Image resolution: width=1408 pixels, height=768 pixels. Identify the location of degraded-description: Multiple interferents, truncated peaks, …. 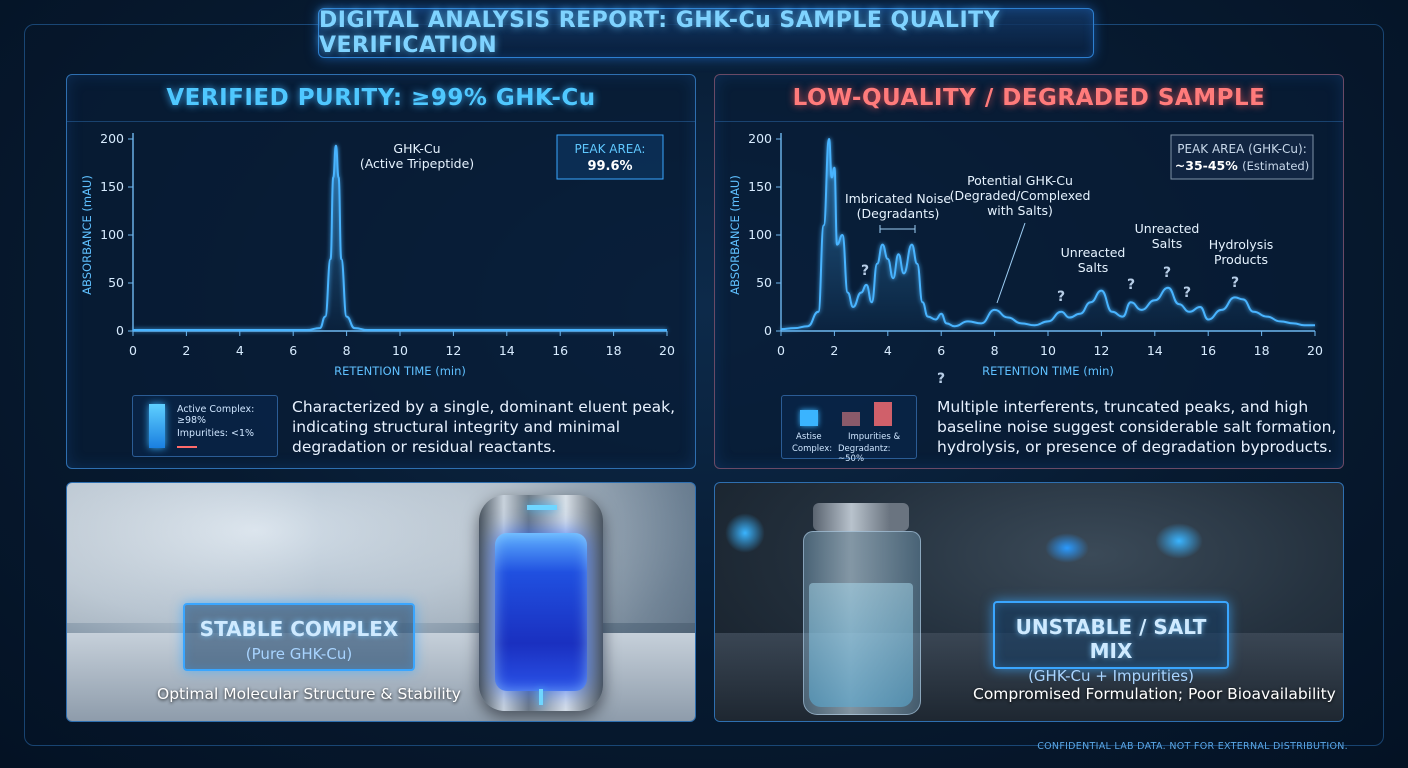
(1137, 427).